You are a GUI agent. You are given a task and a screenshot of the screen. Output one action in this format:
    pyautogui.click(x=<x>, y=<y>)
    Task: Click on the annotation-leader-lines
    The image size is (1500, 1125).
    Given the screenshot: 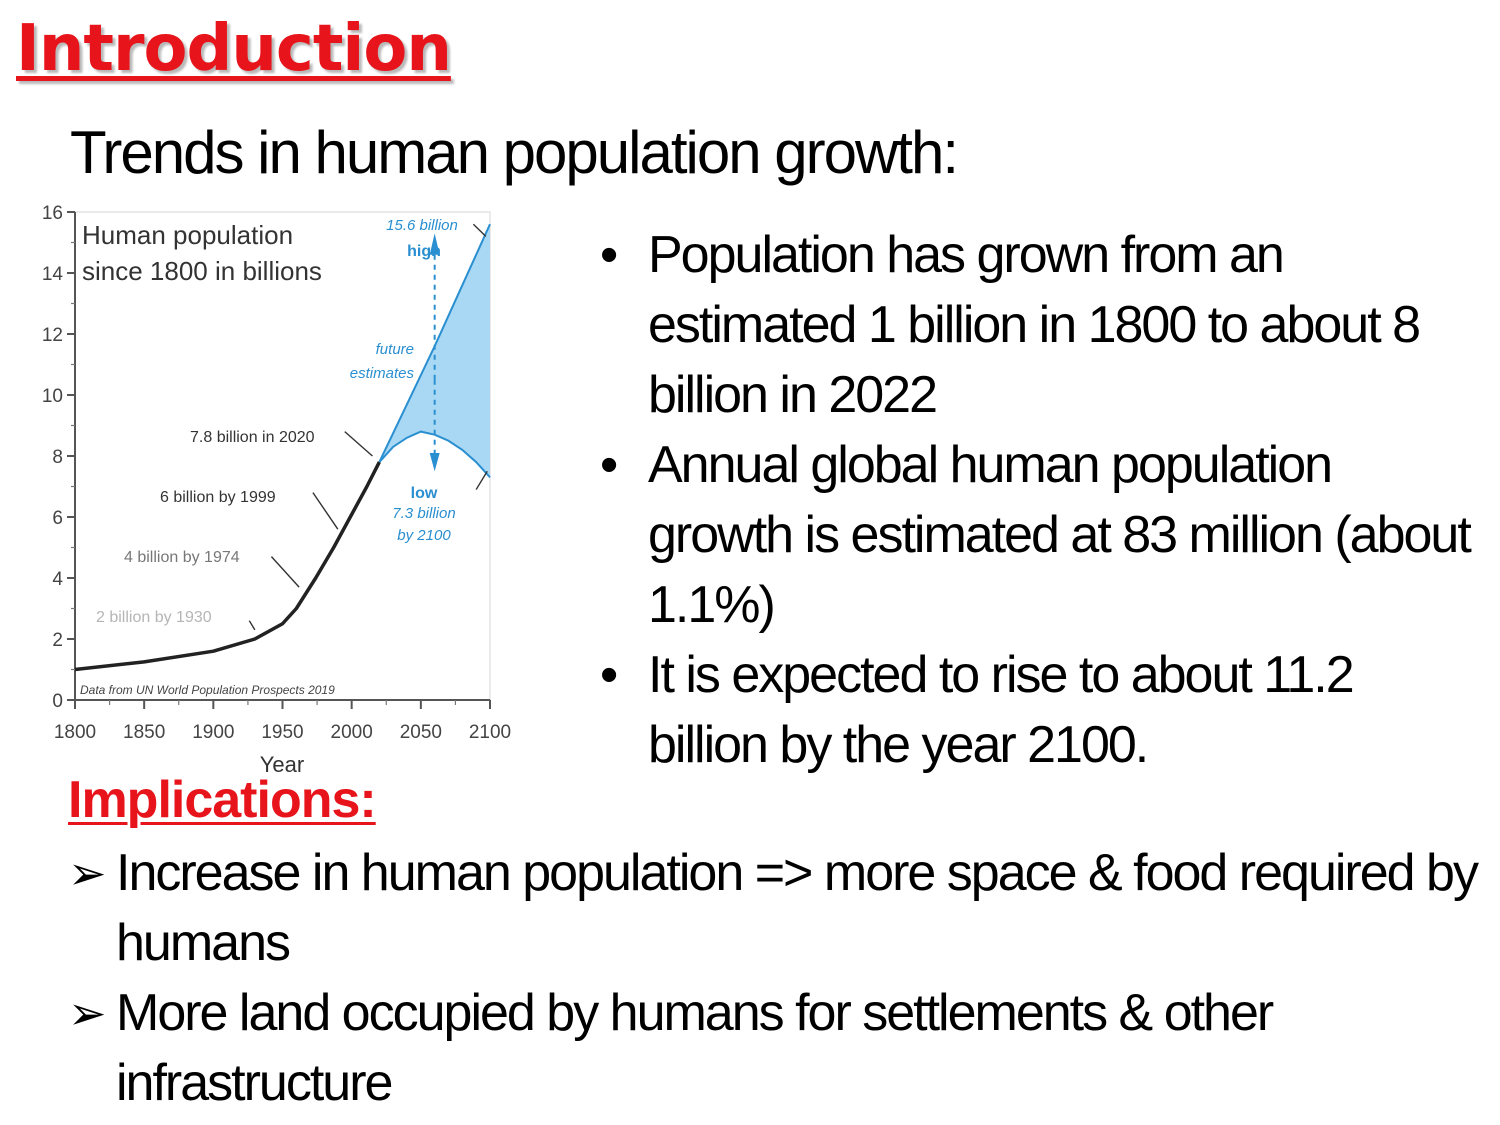 What is the action you would take?
    pyautogui.click(x=368, y=427)
    